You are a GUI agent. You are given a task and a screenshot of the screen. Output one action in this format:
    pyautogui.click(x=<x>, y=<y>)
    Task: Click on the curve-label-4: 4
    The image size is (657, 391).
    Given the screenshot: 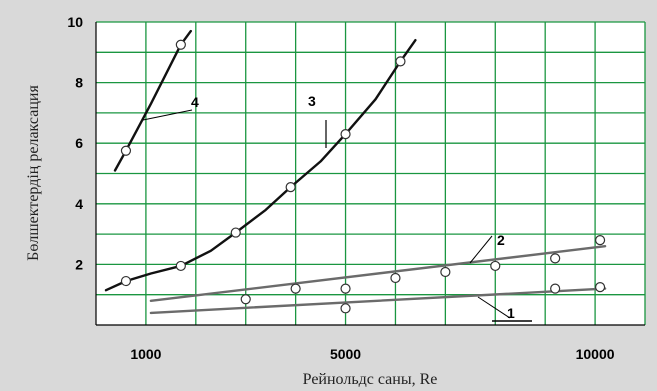 What is the action you would take?
    pyautogui.click(x=170, y=107)
    